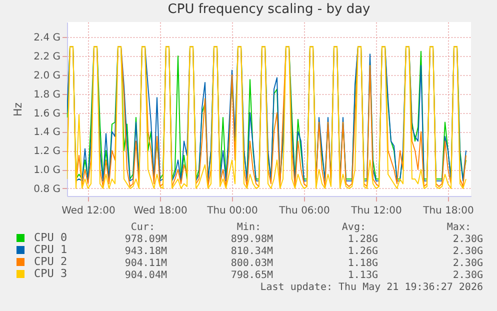  I want to click on x-tick-label: Thu 18:00, so click(448, 211).